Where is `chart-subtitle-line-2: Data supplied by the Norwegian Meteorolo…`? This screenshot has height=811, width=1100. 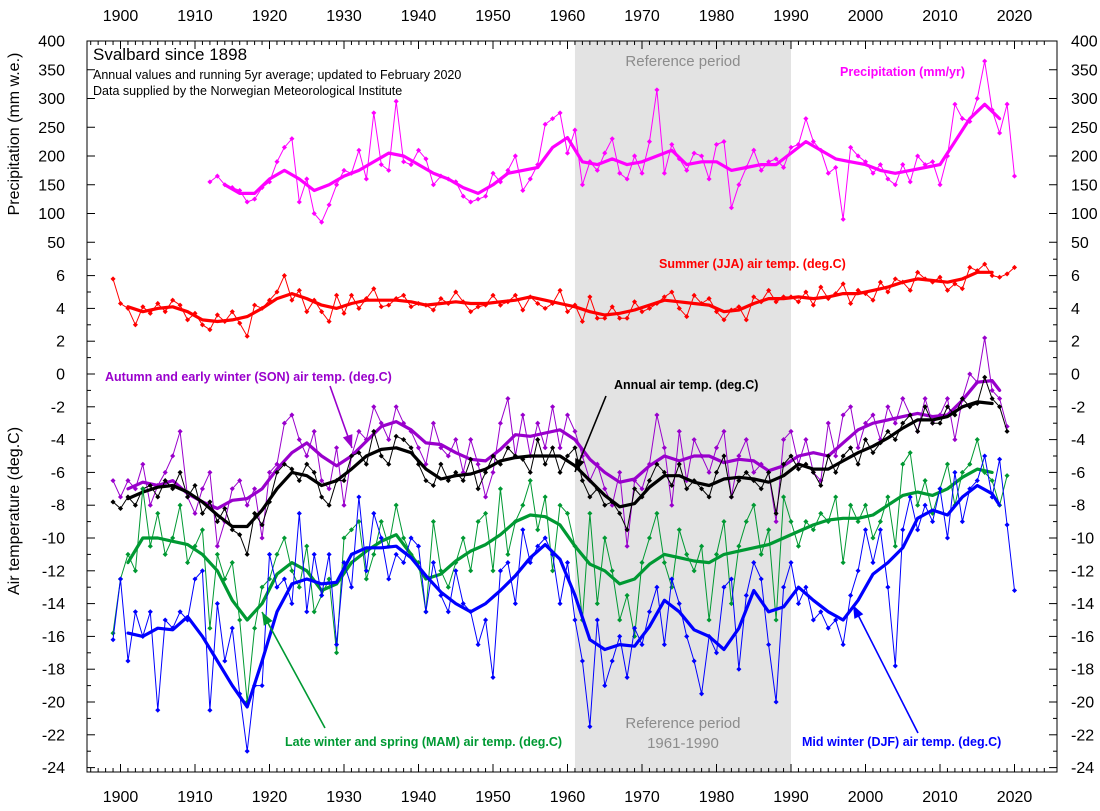
chart-subtitle-line-2: Data supplied by the Norwegian Meteorolo… is located at coordinates (247, 91).